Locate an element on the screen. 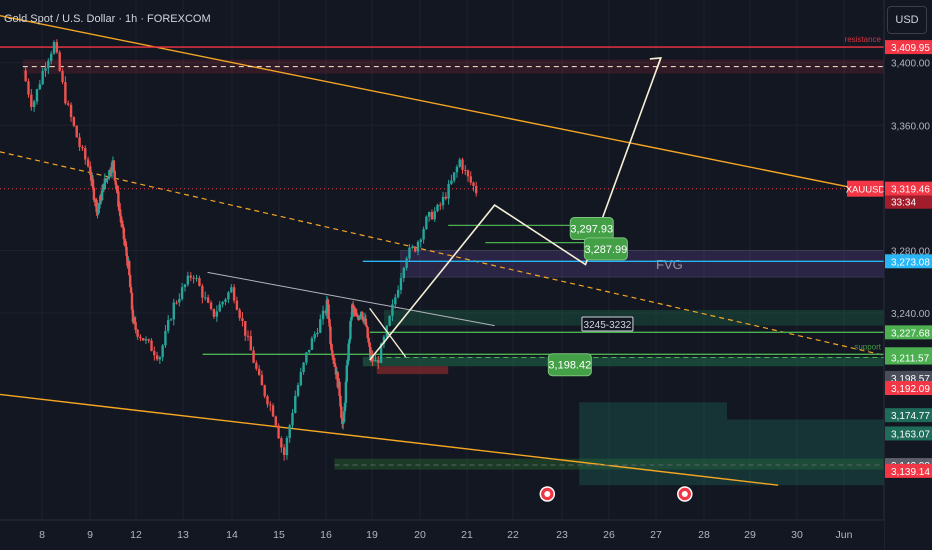 The height and width of the screenshot is (550, 932). price-label: 3,192.09 is located at coordinates (910, 389).